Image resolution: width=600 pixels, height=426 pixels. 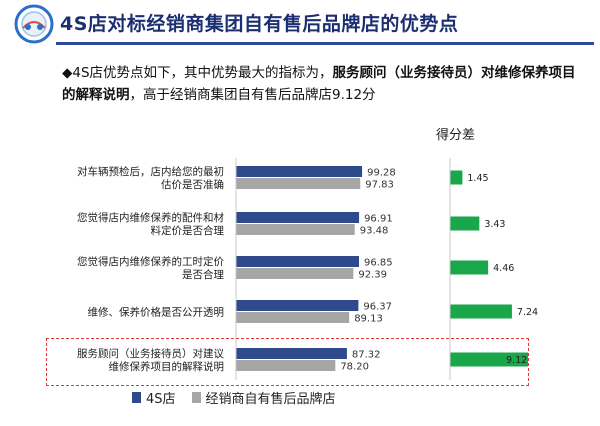 What do you see at coordinates (167, 366) in the screenshot?
I see `category-label: 维修保养项目的解释说明` at bounding box center [167, 366].